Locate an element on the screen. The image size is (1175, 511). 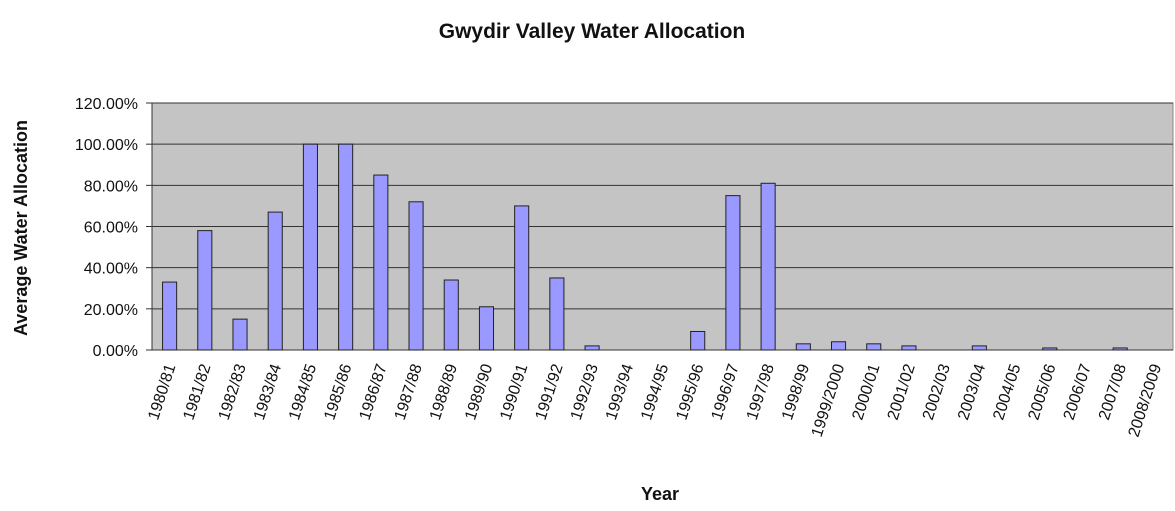
y-tick-label: 80.00% is located at coordinates (111, 186).